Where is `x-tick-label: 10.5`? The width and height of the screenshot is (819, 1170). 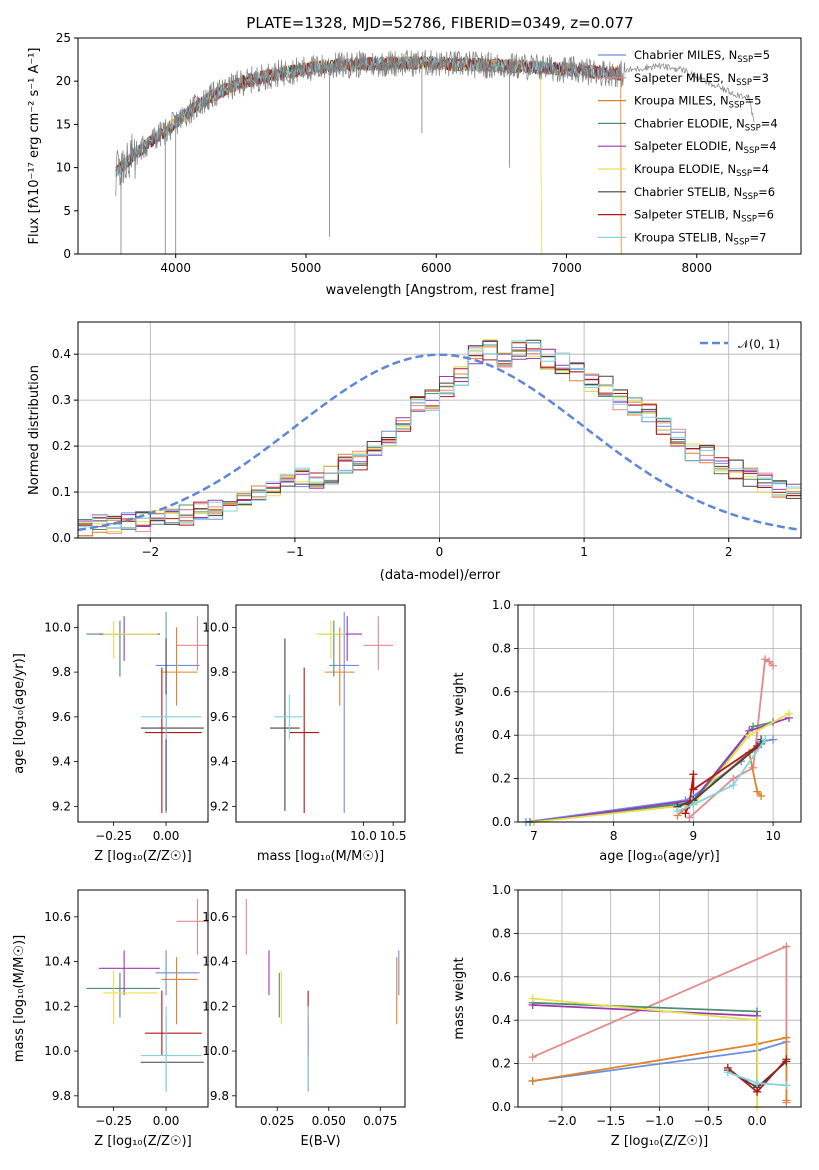 x-tick-label: 10.5 is located at coordinates (393, 836).